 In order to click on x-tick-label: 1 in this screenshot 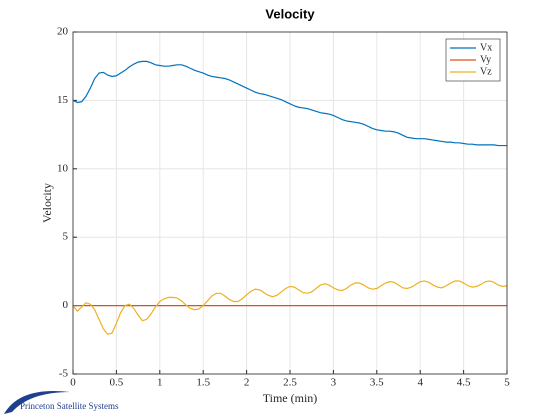, I will do `click(160, 383)`.